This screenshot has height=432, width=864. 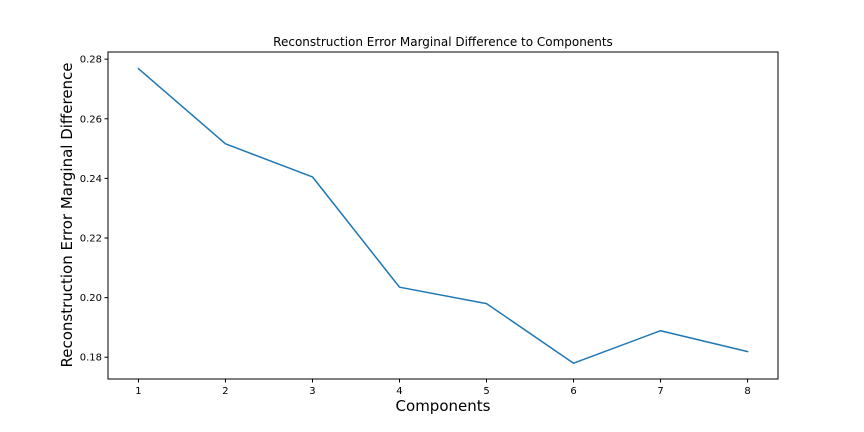 What do you see at coordinates (138, 391) in the screenshot?
I see `x-tick-label: 1` at bounding box center [138, 391].